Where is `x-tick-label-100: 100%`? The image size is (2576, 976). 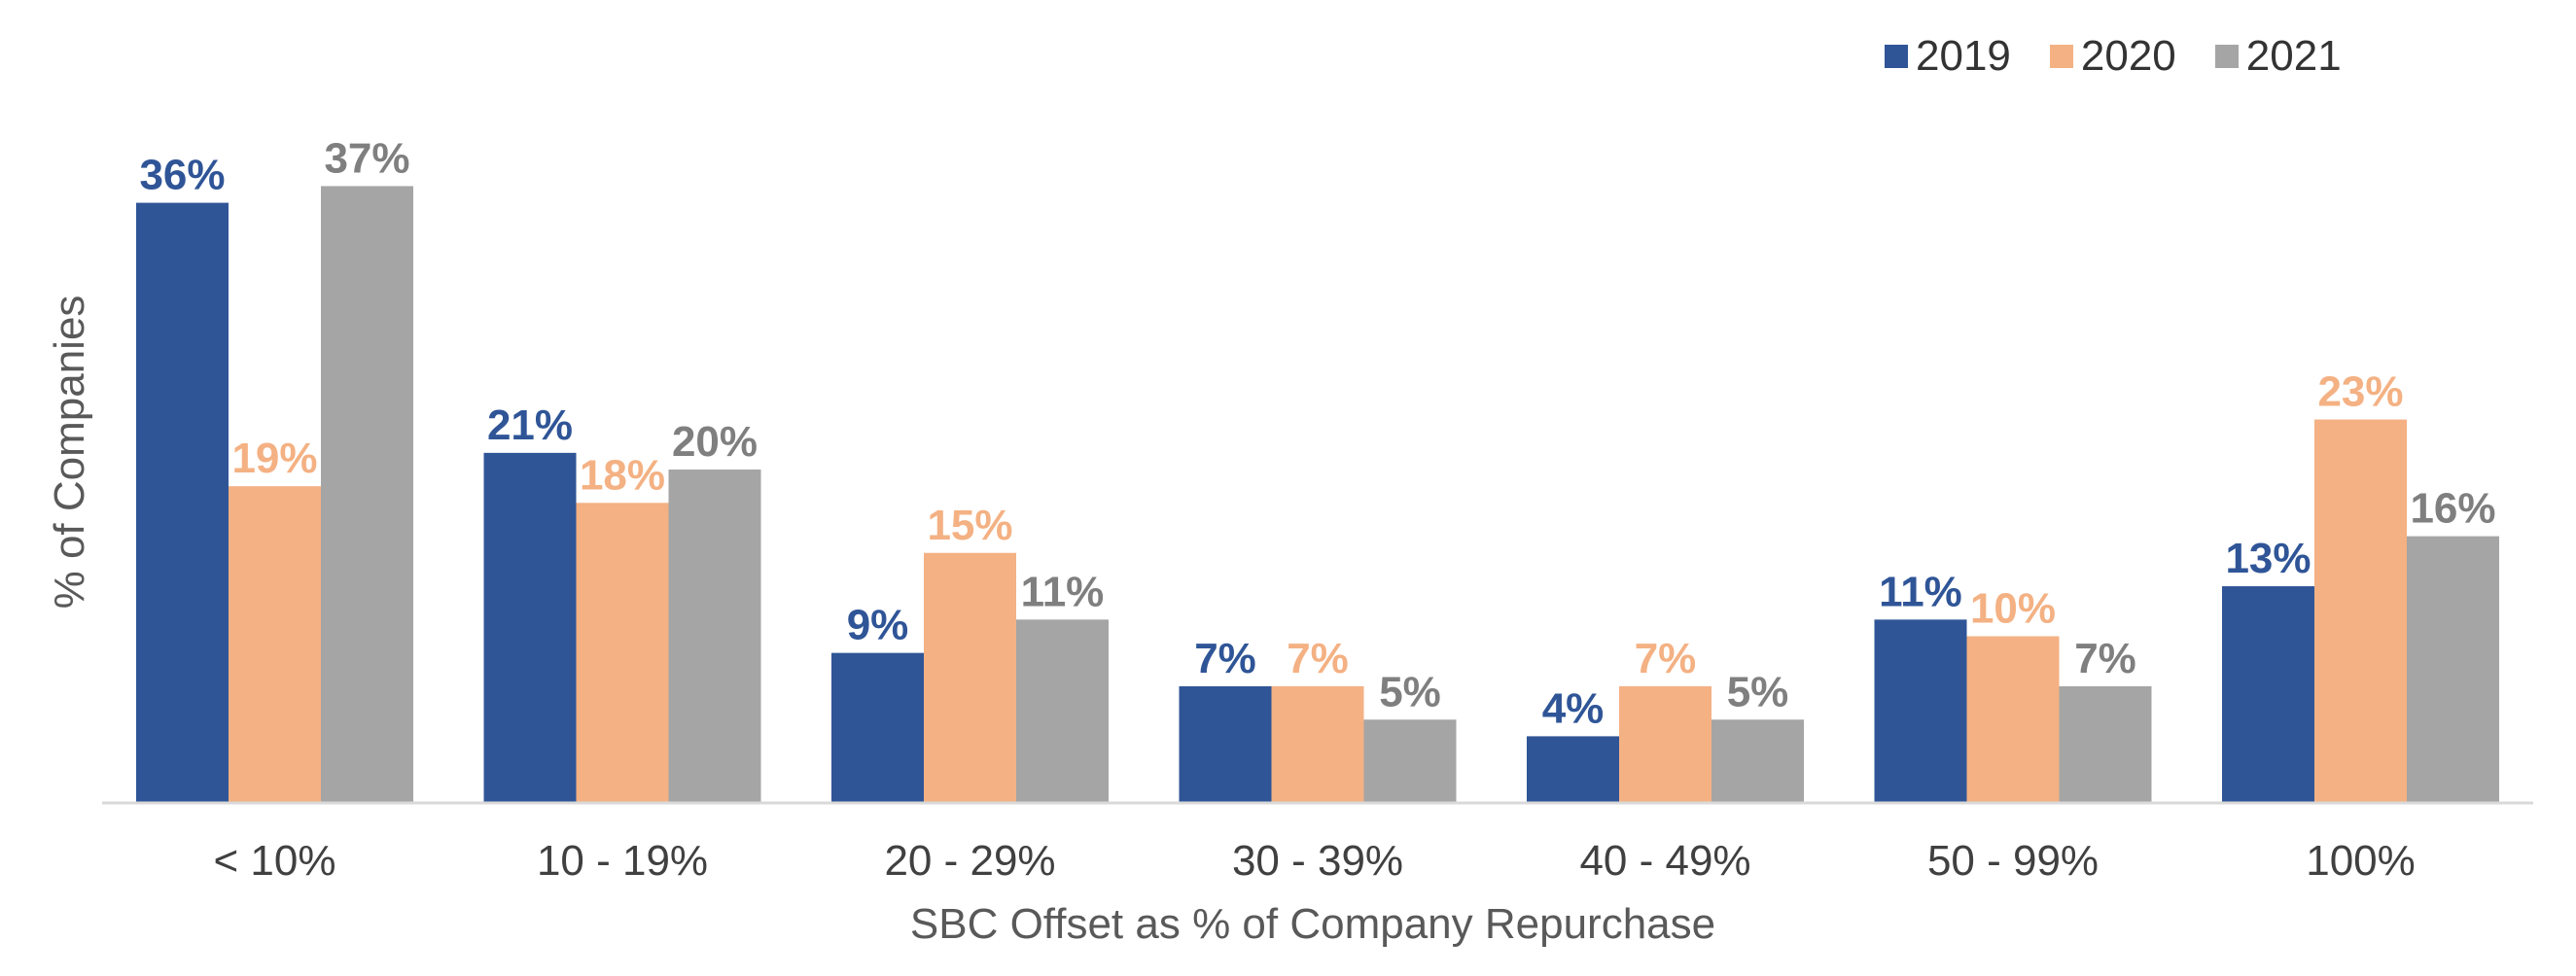
x-tick-label-100: 100% is located at coordinates (2361, 861).